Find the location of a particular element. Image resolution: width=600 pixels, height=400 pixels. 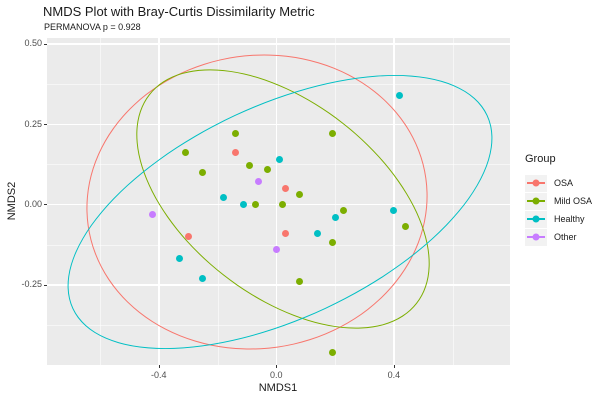

legend-item-healthy: Healthy is located at coordinates (558, 219).